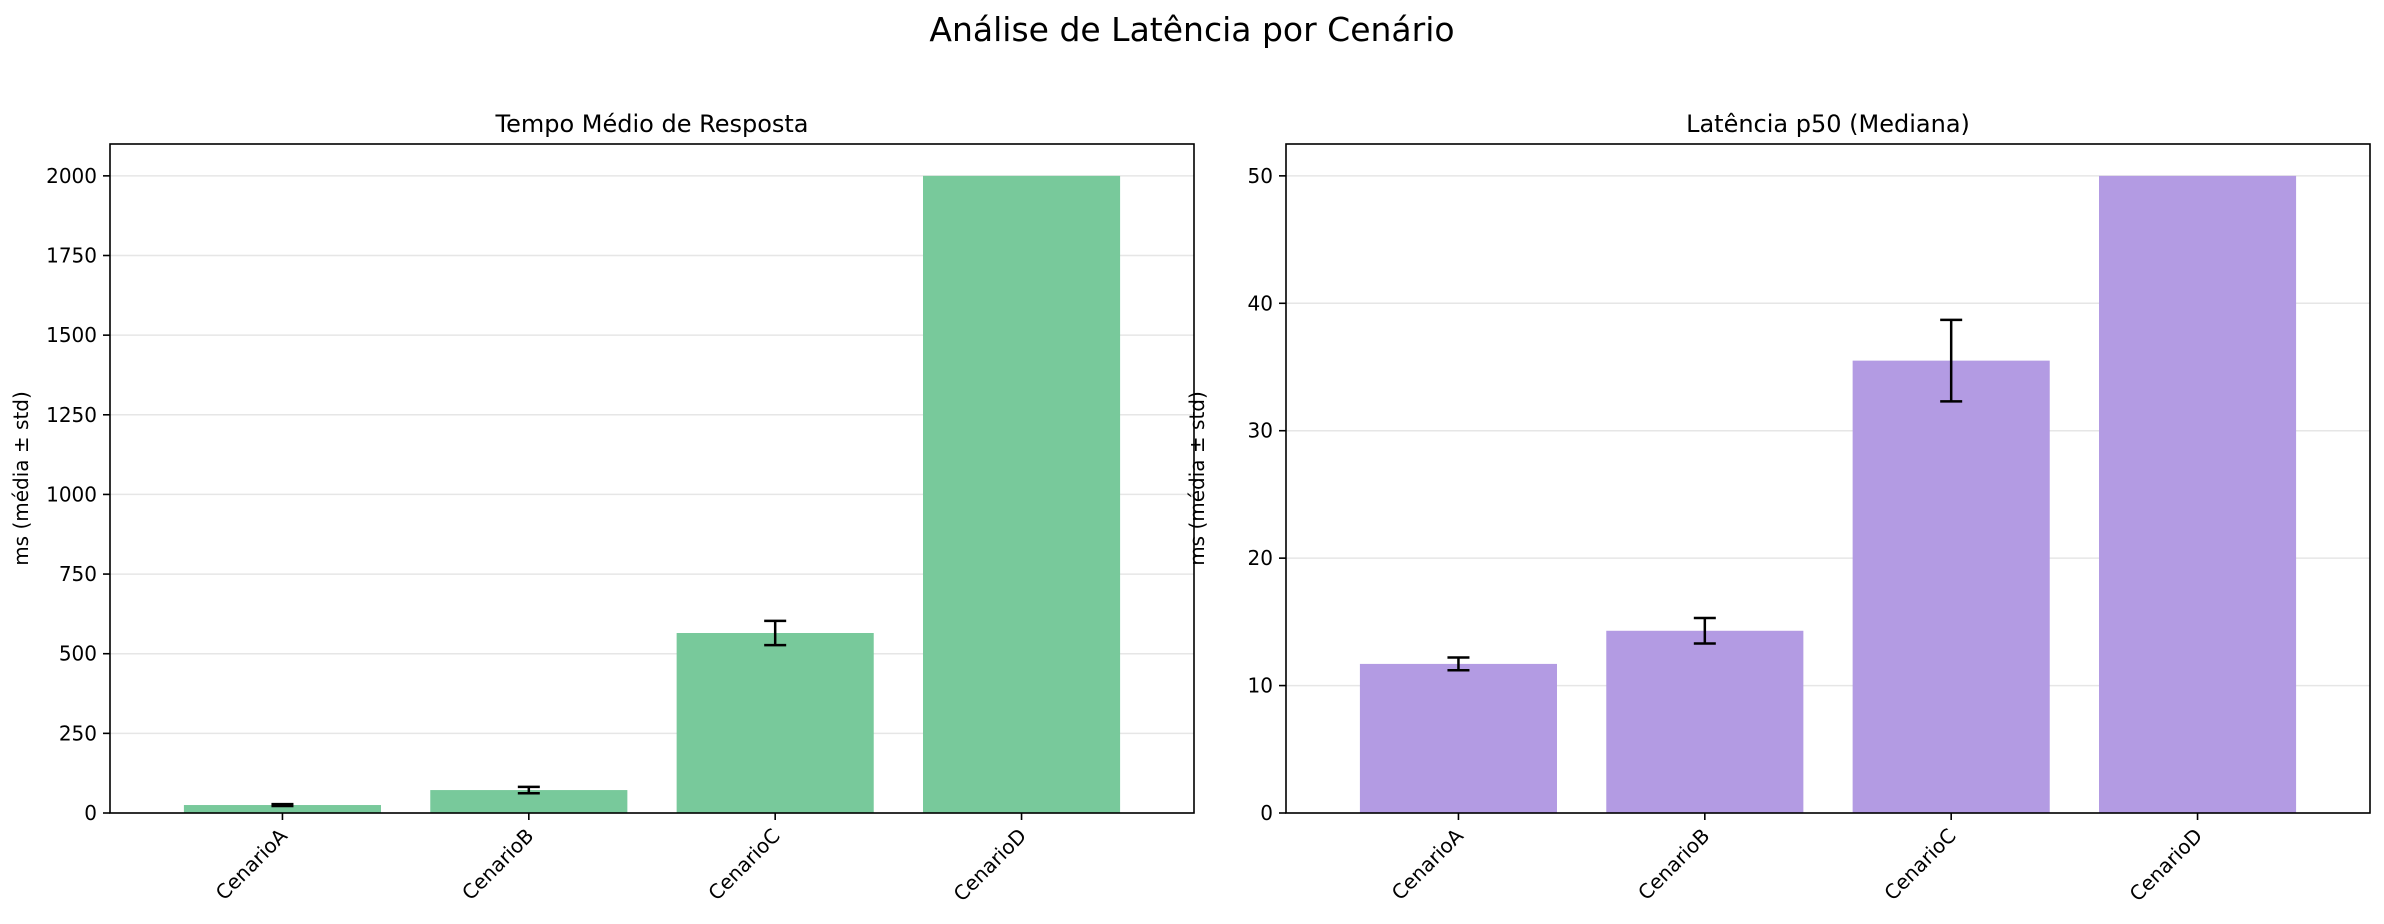 The width and height of the screenshot is (2384, 924). Describe the element at coordinates (71, 415) in the screenshot. I see `y-tick-label: 1250` at that location.